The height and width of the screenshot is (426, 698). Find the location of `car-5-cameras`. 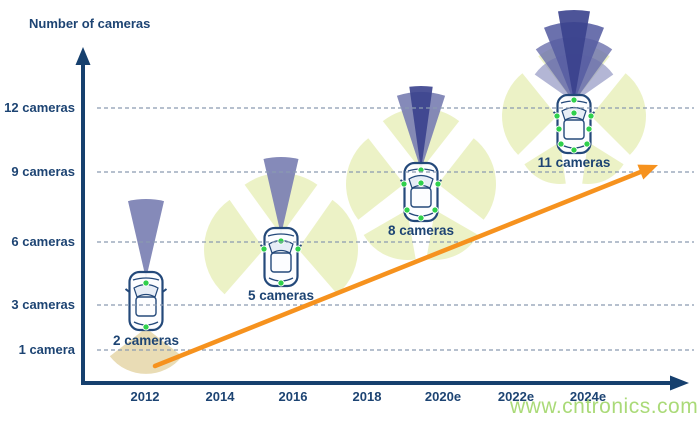

car-5-cameras is located at coordinates (281, 226).